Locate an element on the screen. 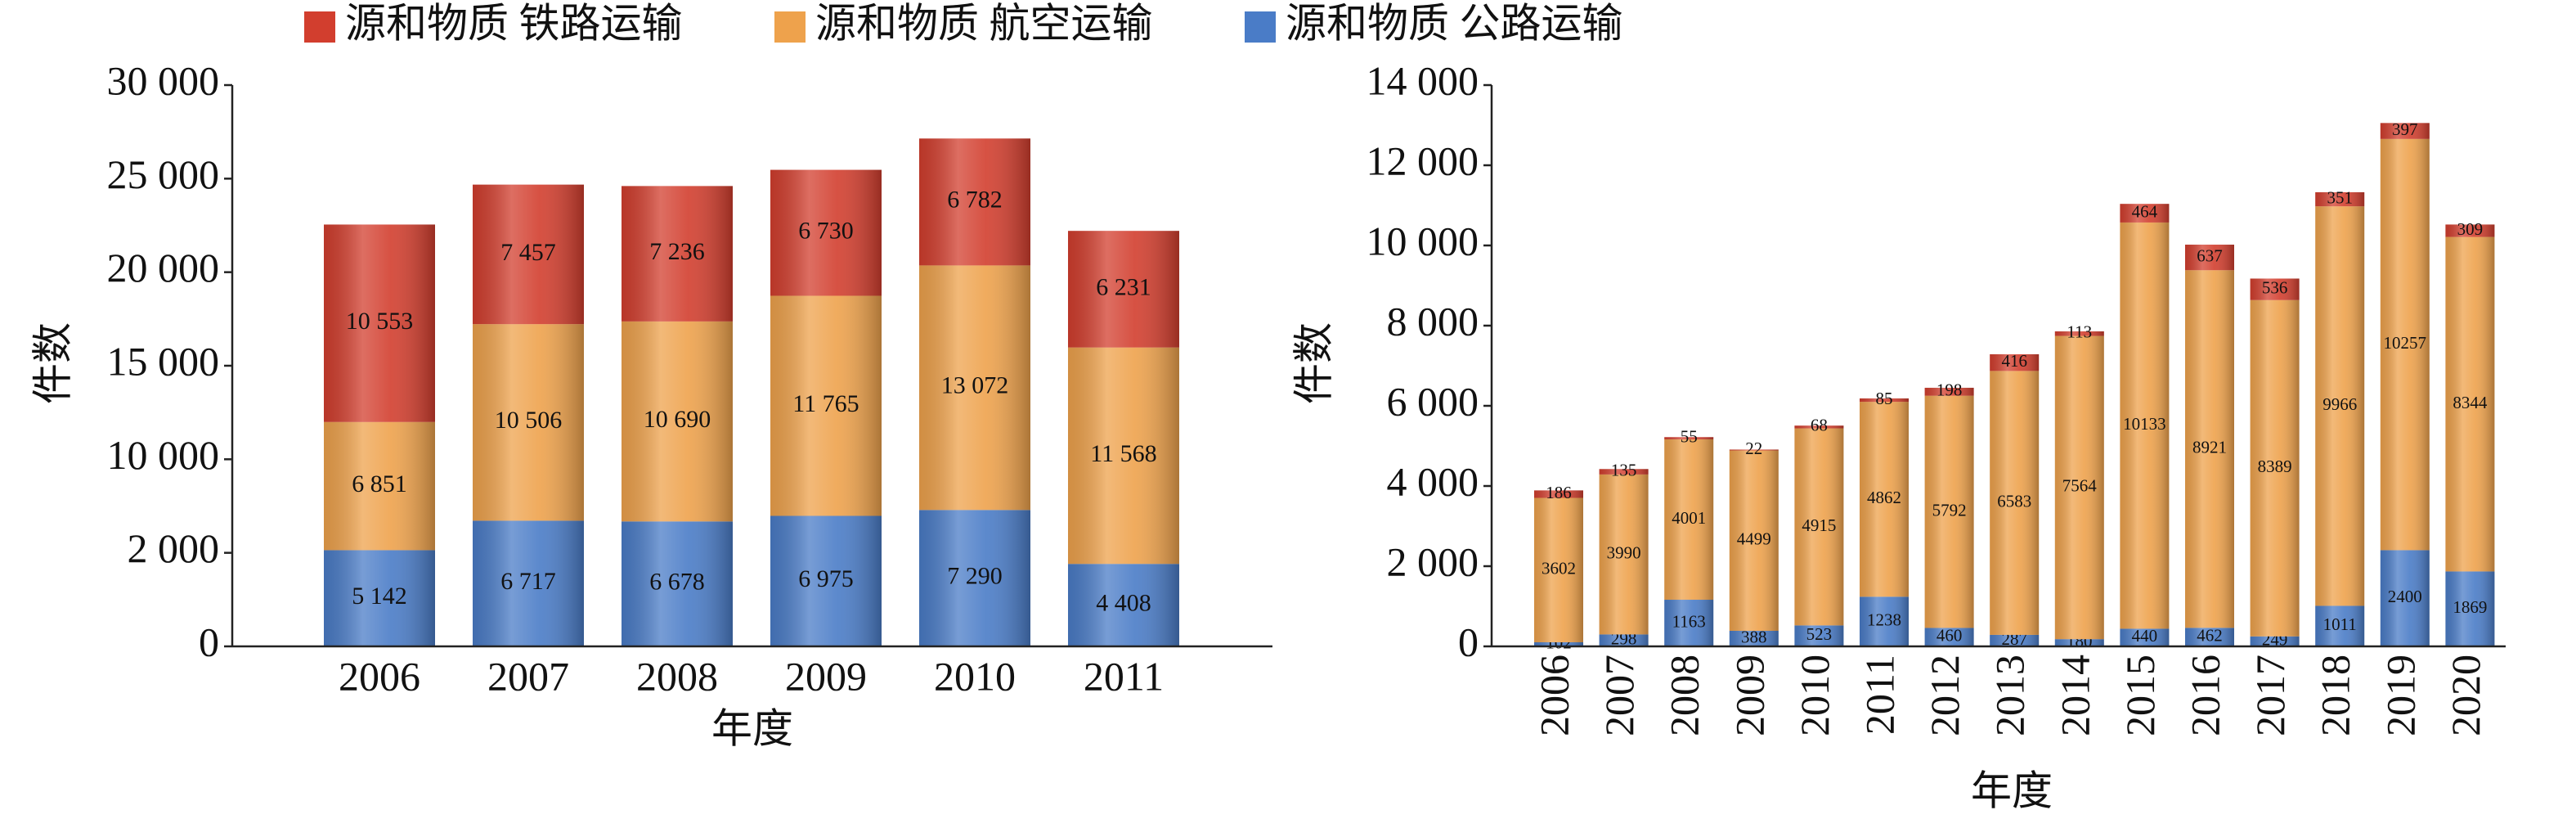 The height and width of the screenshot is (828, 2576). value-label: 6 730 is located at coordinates (826, 231).